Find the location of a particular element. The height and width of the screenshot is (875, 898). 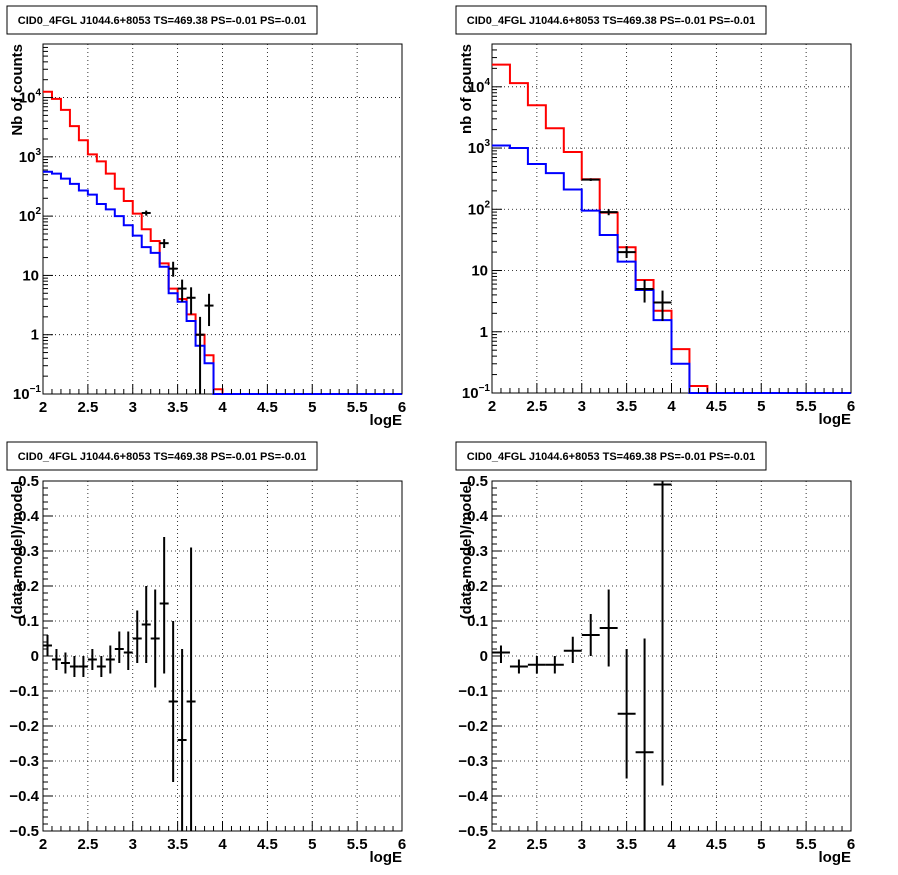

y-axis-title: (data-model)/model is located at coordinates (17, 550).